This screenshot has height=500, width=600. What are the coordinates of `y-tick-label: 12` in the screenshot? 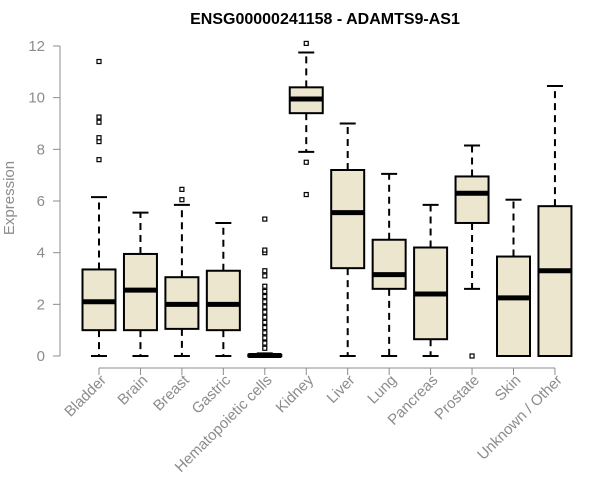 It's located at (36, 46).